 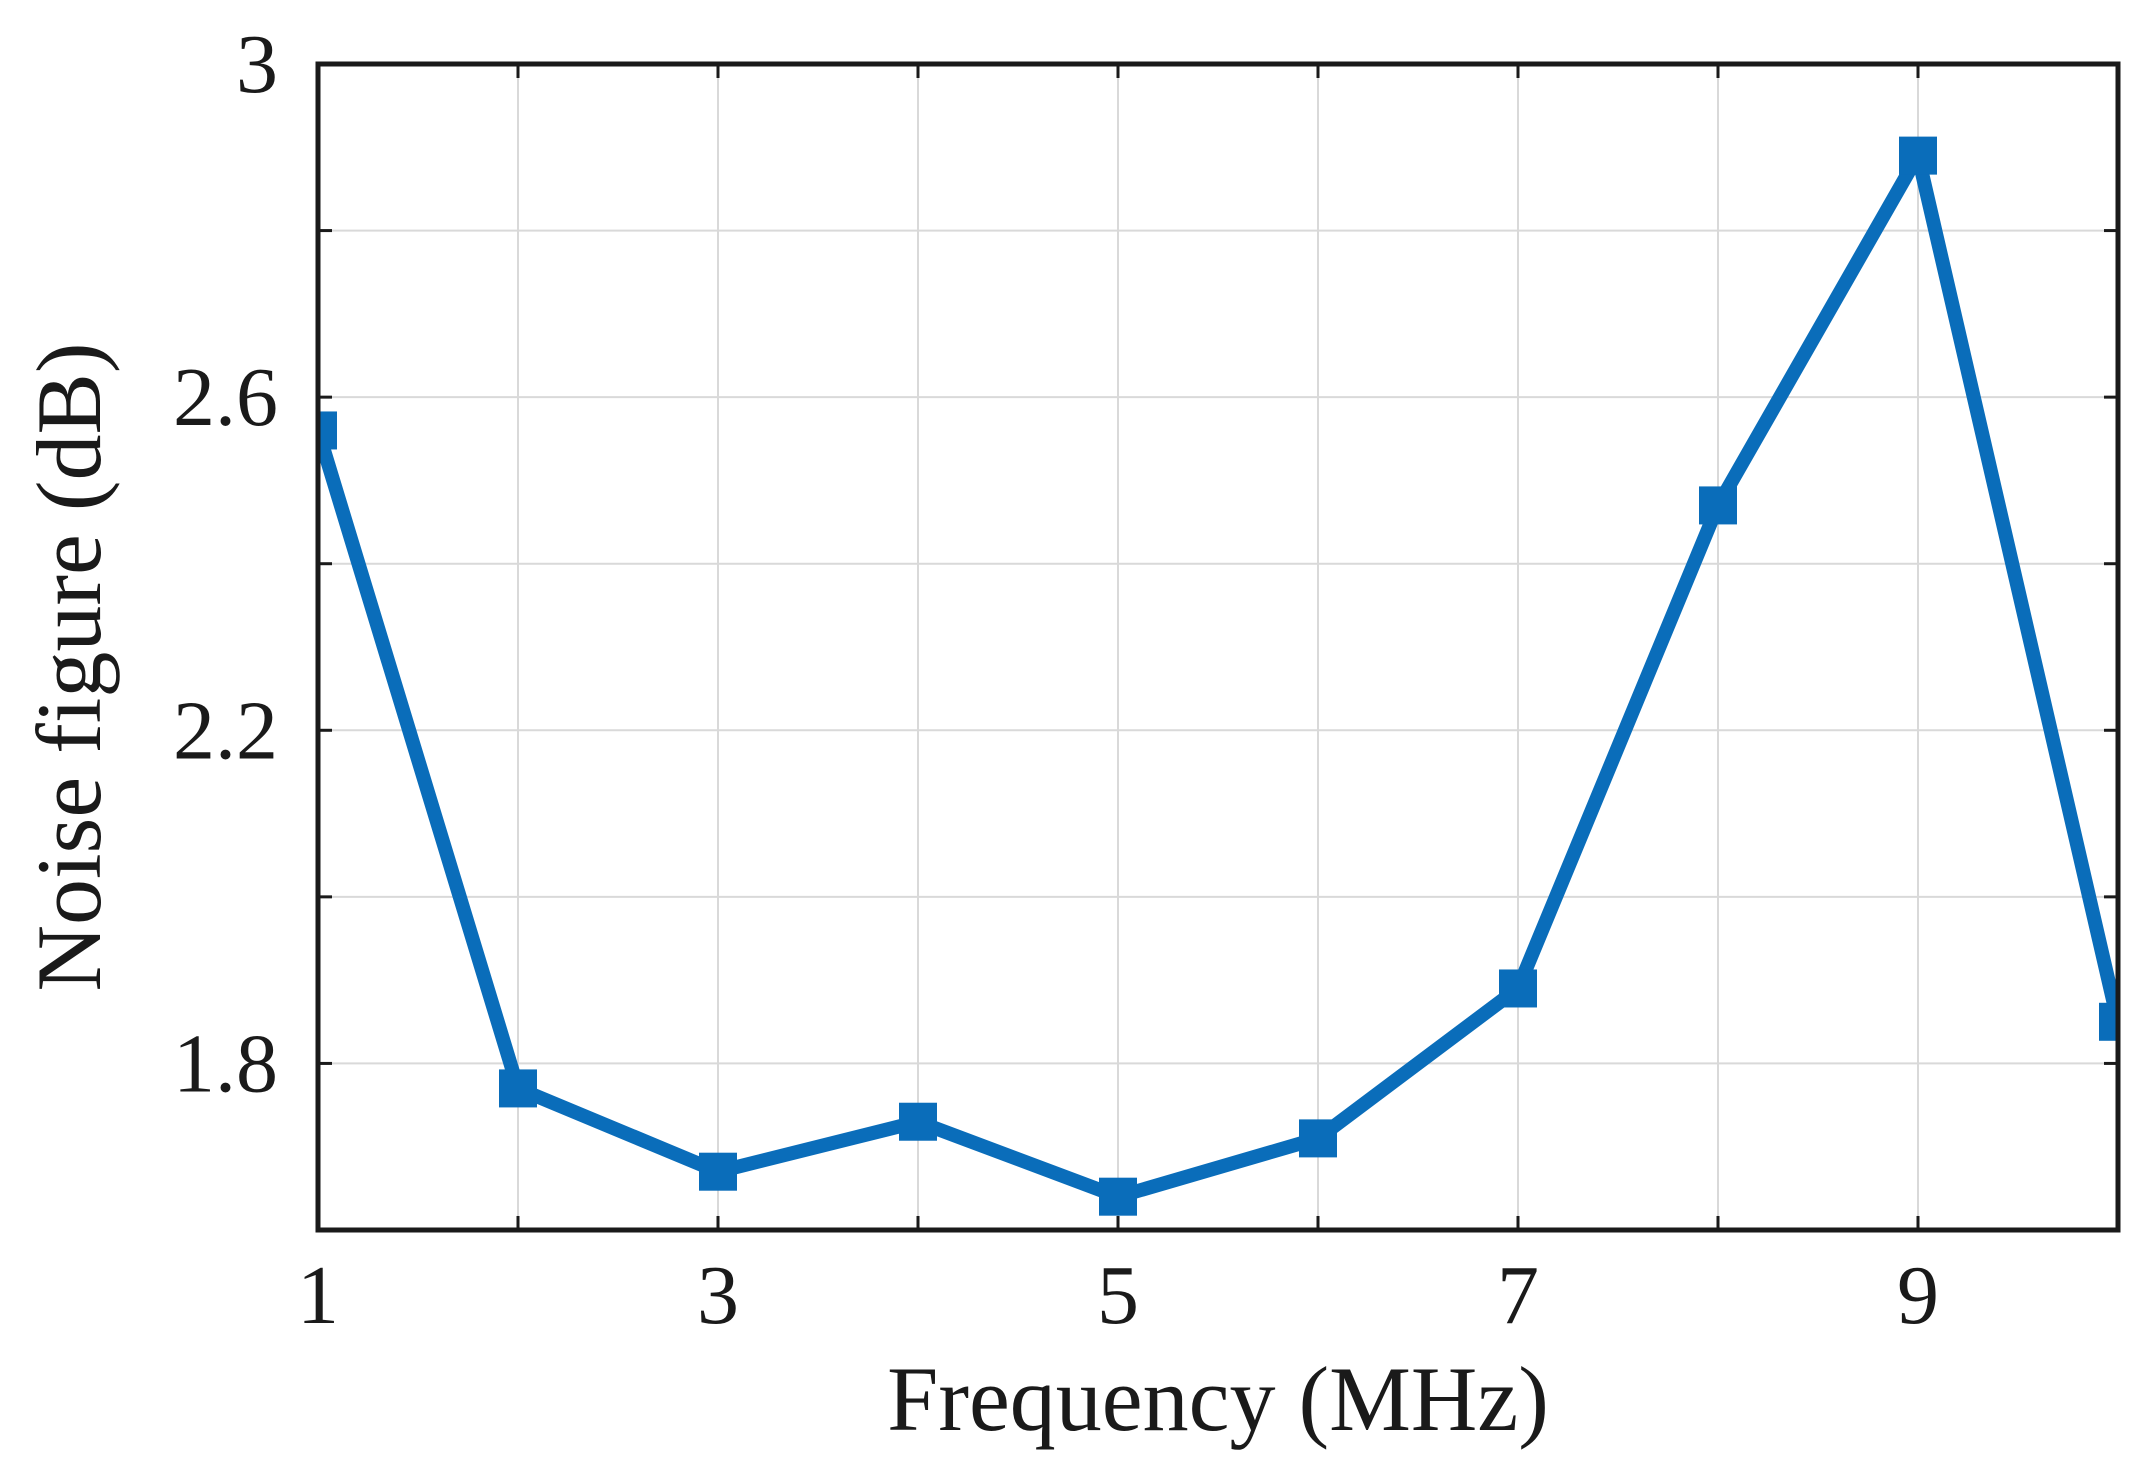 What do you see at coordinates (69, 667) in the screenshot?
I see `y-axis-label: Noise figure (dB)` at bounding box center [69, 667].